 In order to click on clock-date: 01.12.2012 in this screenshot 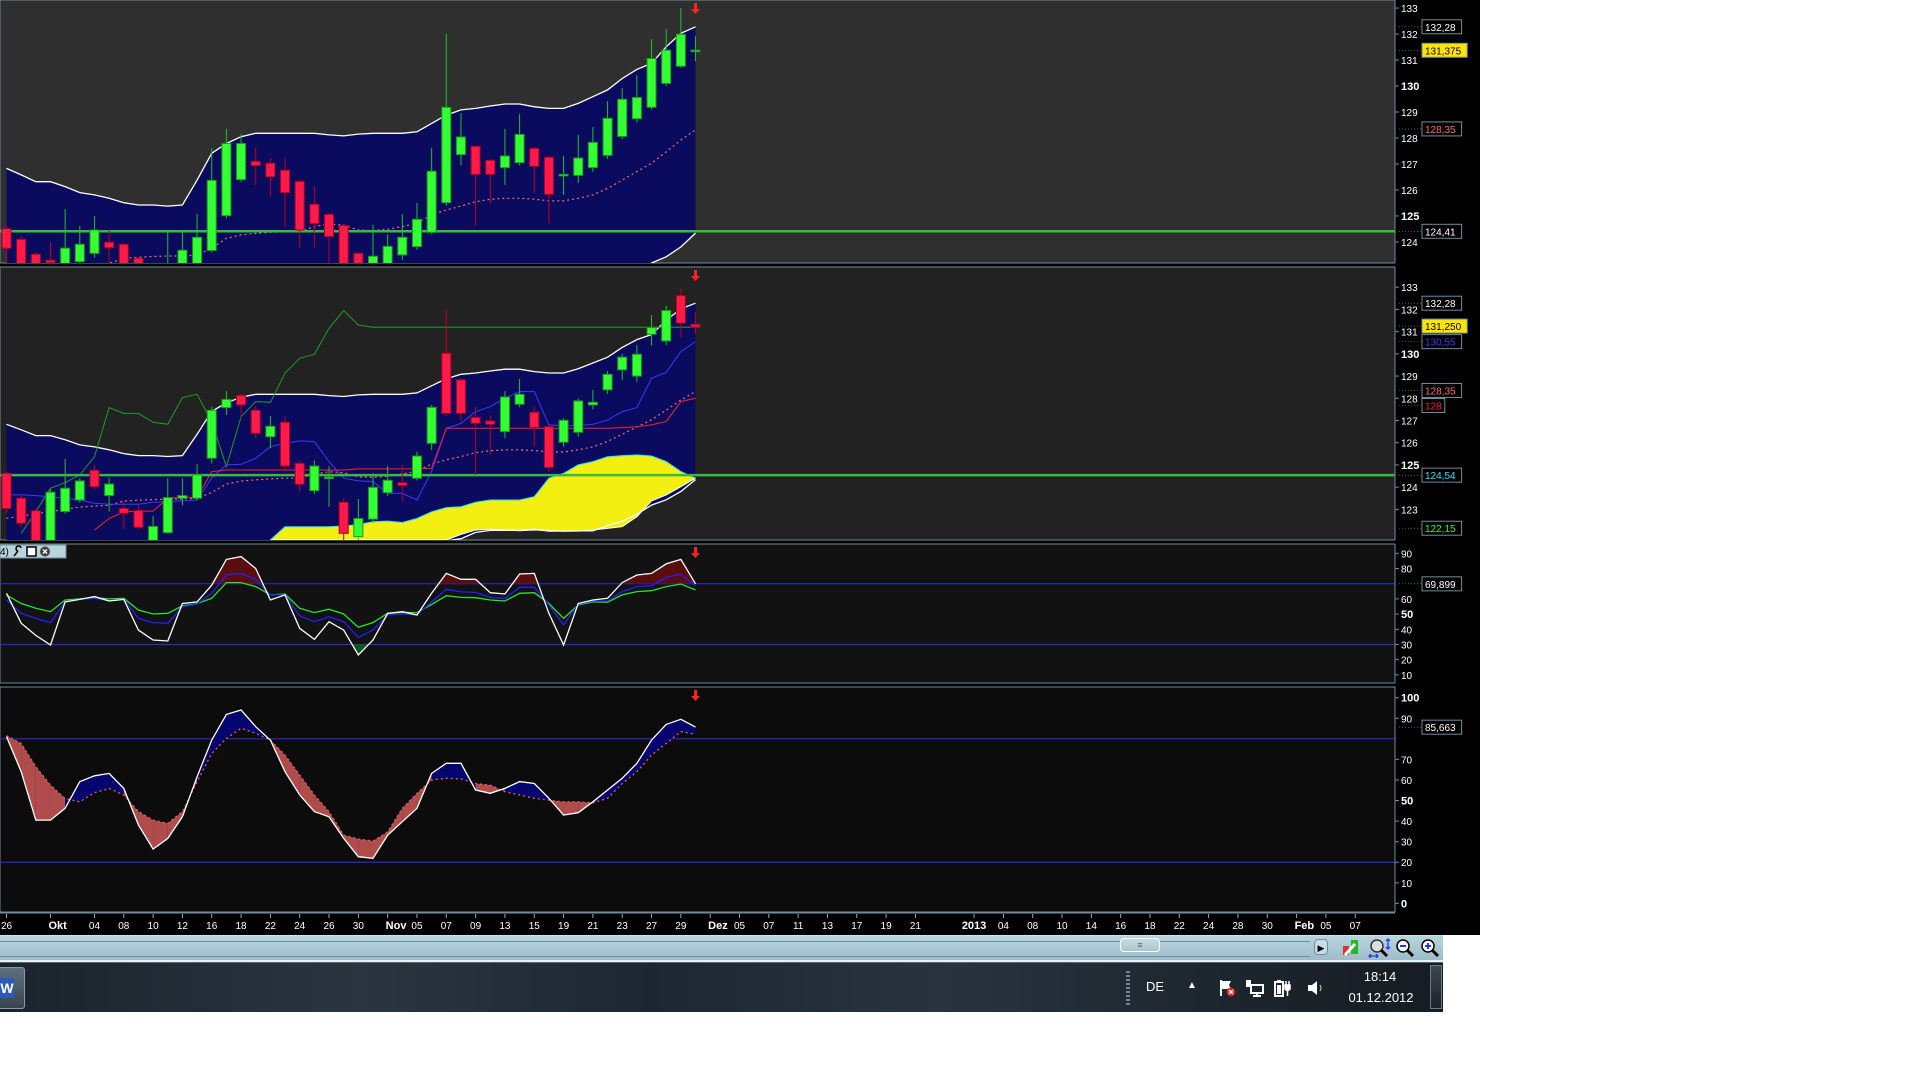, I will do `click(1381, 997)`.